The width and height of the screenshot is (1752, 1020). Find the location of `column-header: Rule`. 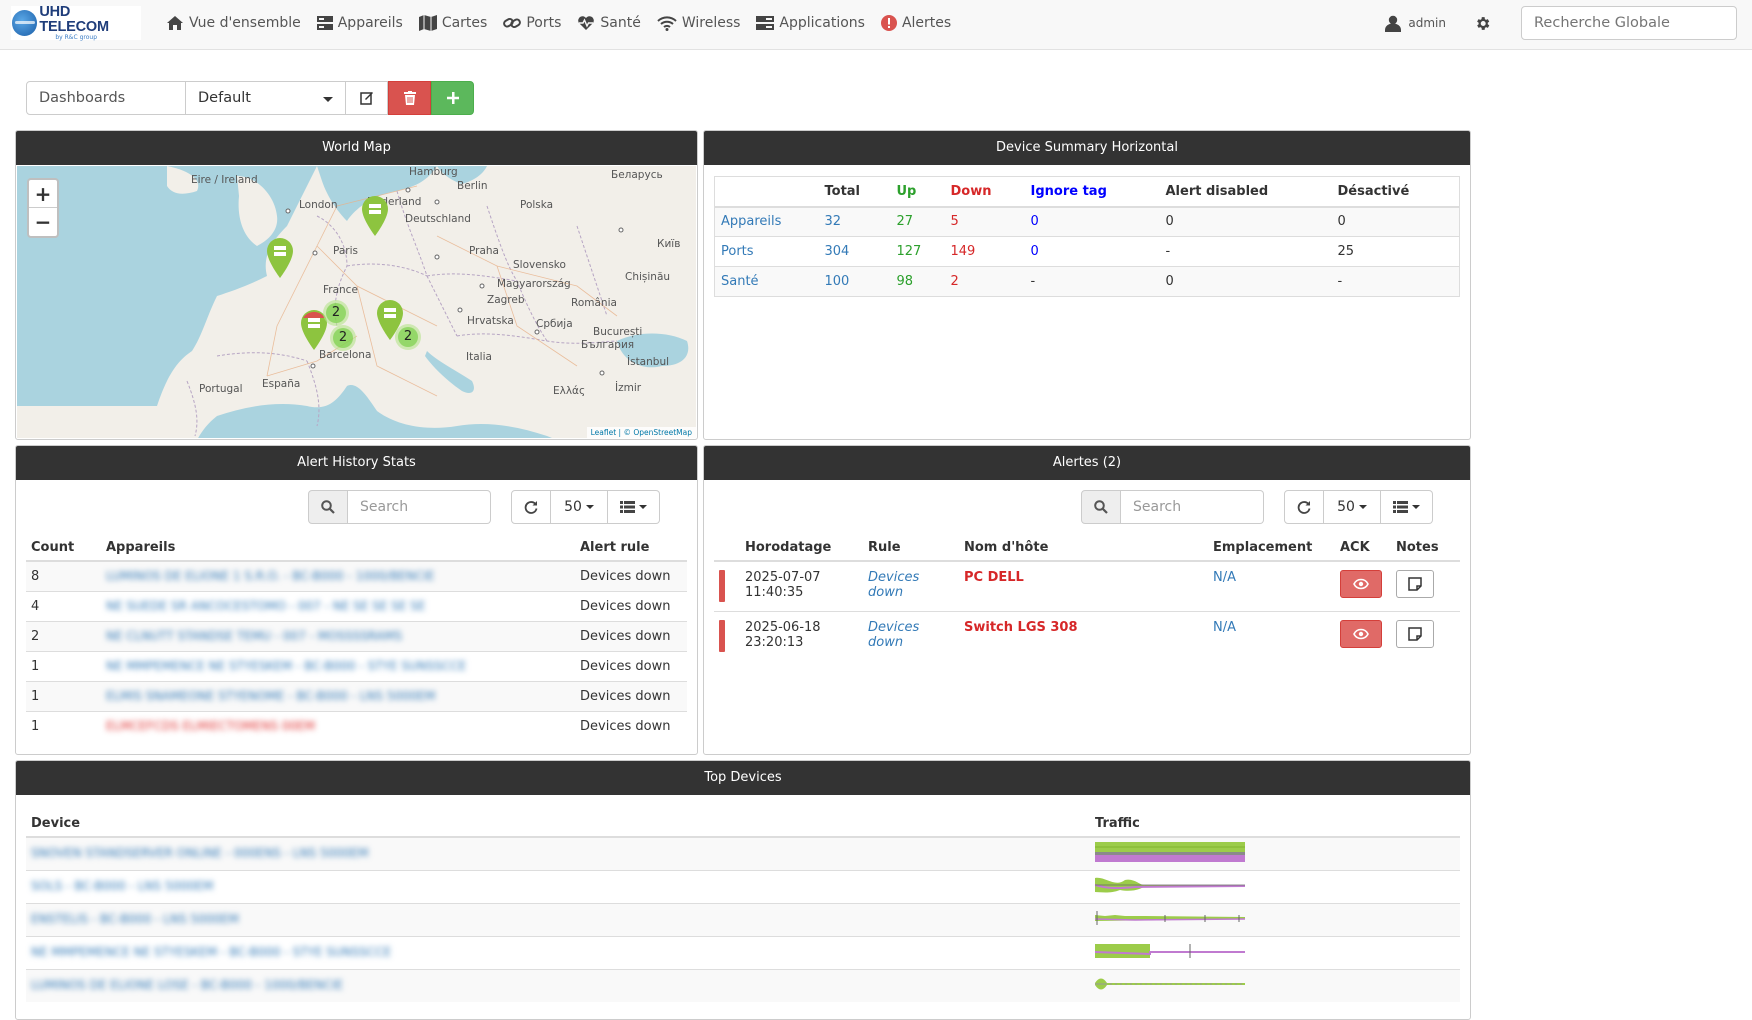

column-header: Rule is located at coordinates (911, 545).